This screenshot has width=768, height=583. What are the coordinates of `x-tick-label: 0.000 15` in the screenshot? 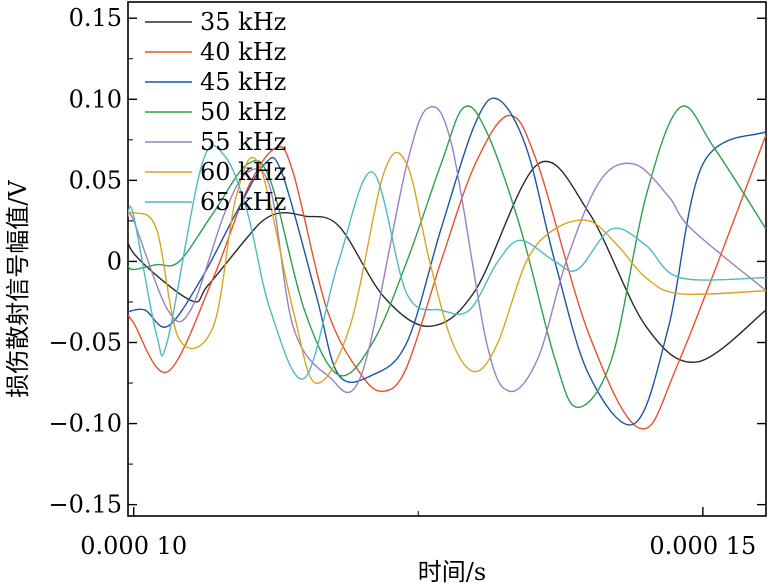 It's located at (702, 546).